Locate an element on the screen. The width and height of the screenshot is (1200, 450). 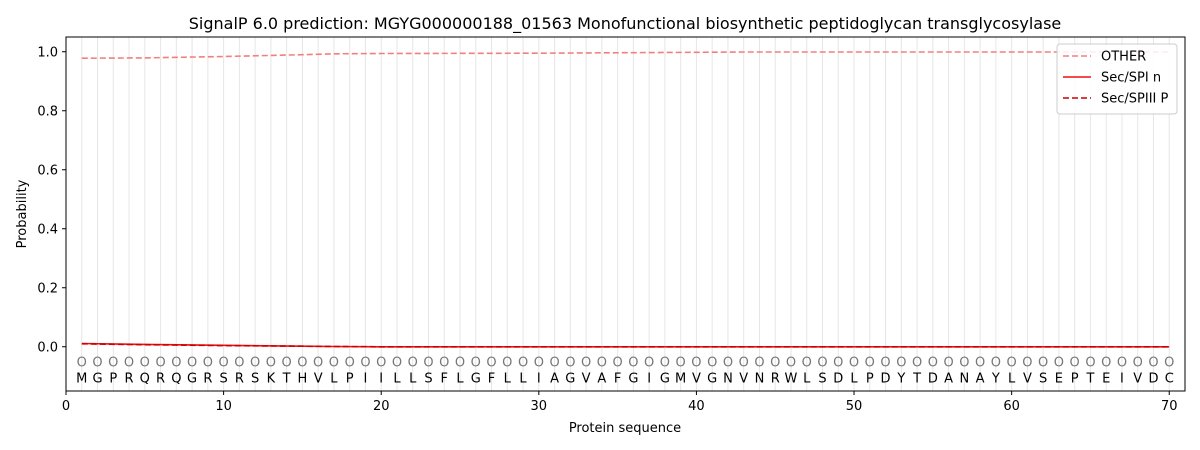
y-tick-label: 0.8 is located at coordinates (47, 111).